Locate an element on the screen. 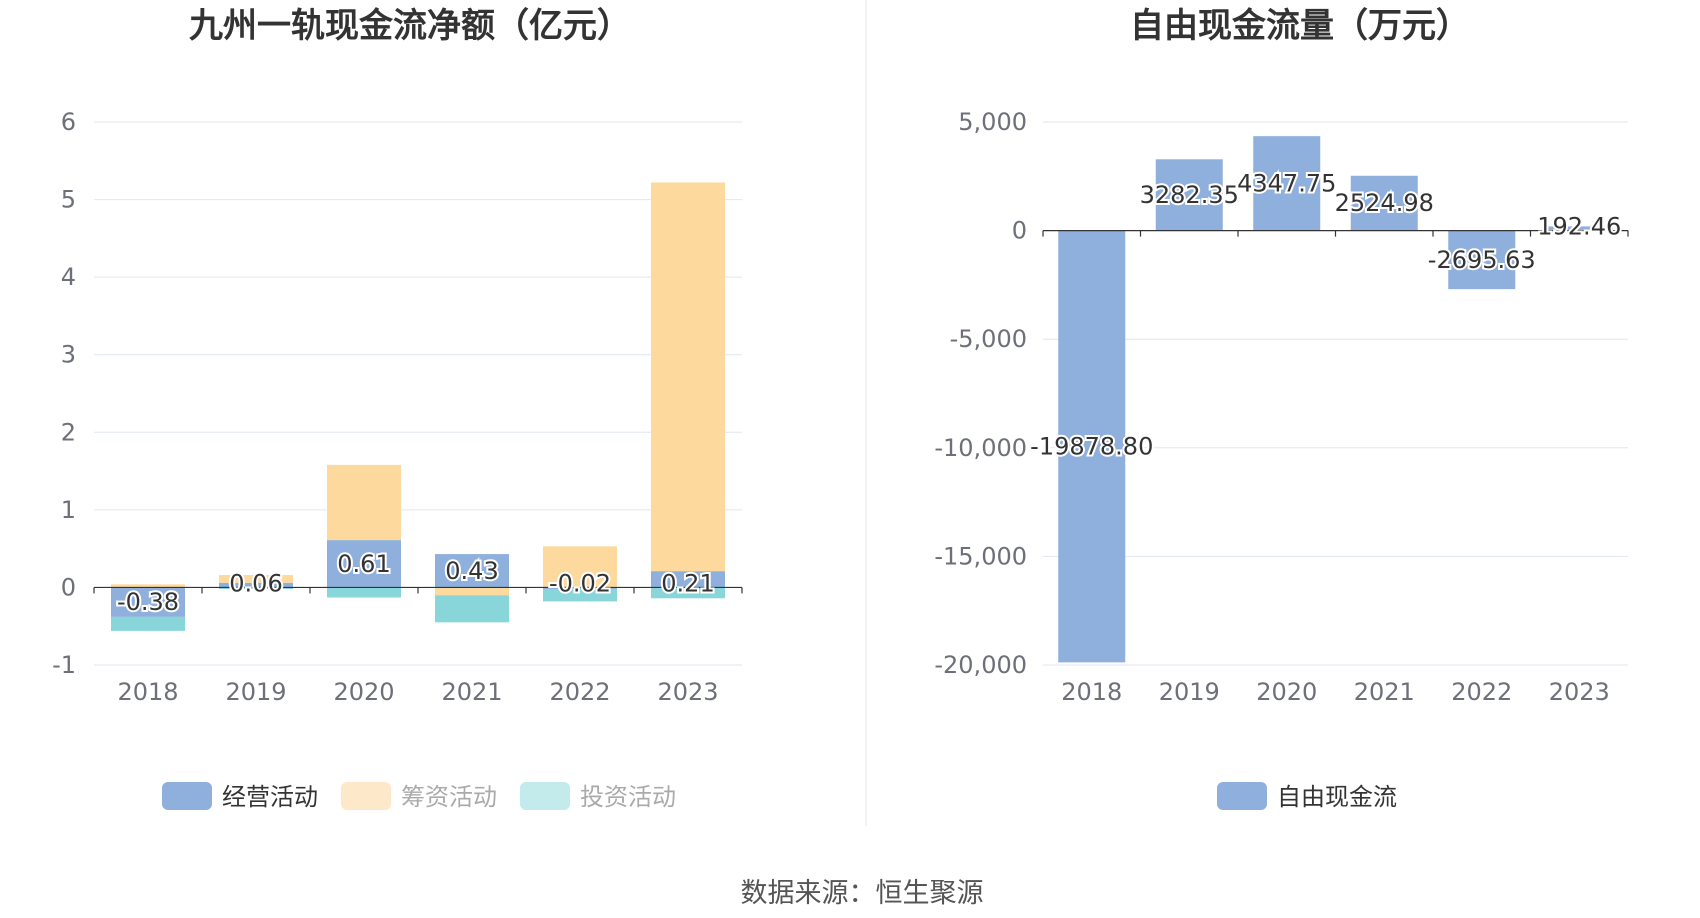 The image size is (1700, 918). chart2-y-tick-label: -15,000 is located at coordinates (980, 556).